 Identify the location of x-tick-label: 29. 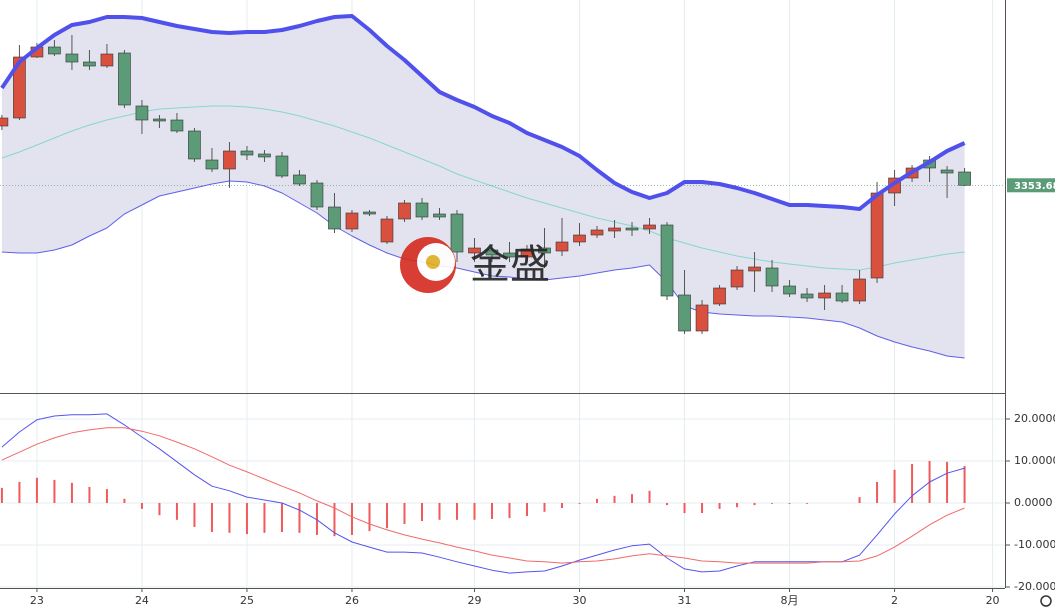
(474, 600).